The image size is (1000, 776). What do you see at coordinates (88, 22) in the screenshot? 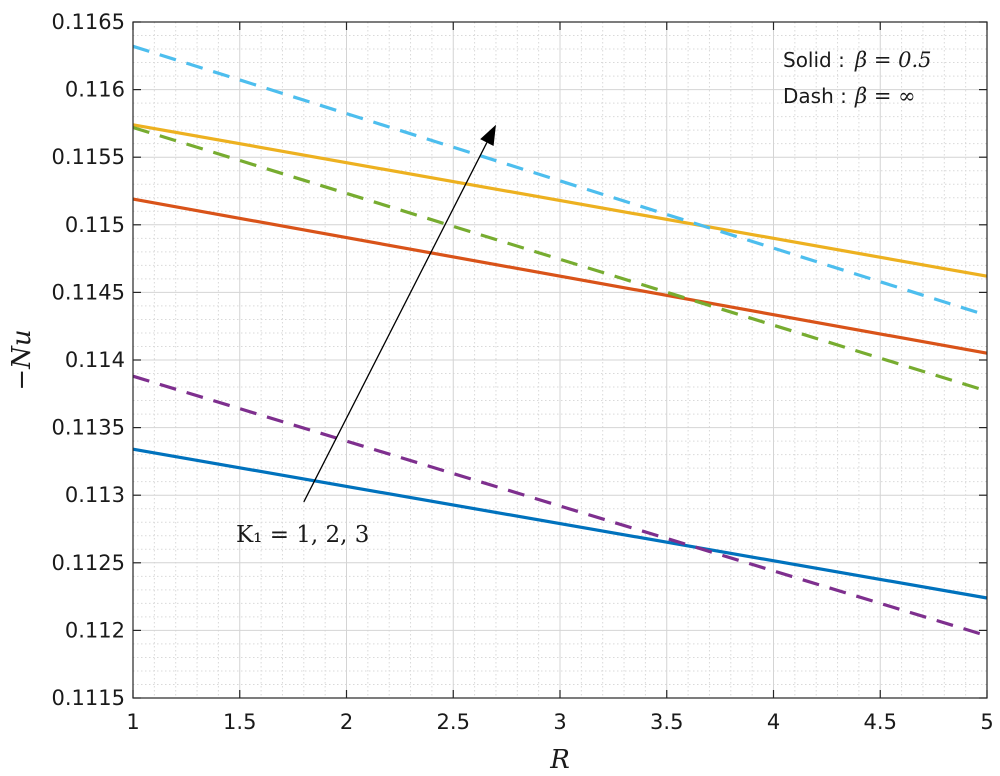
I see `y-tick-label: 0.1165` at bounding box center [88, 22].